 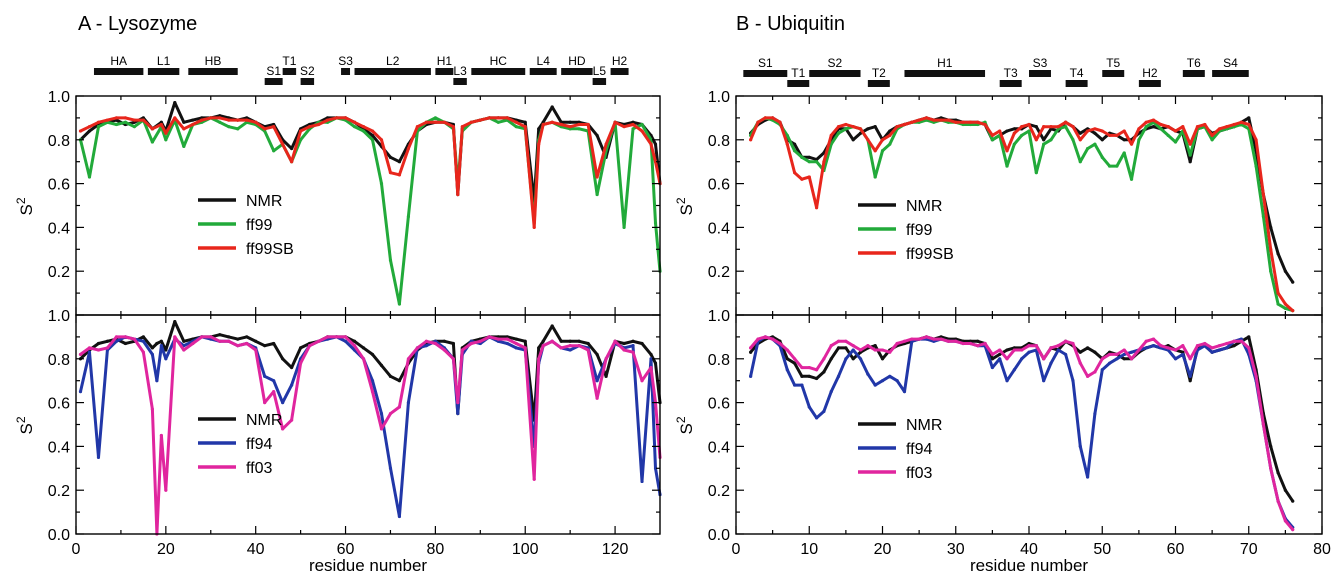 I want to click on x-tick-label: 60, so click(x=1176, y=549).